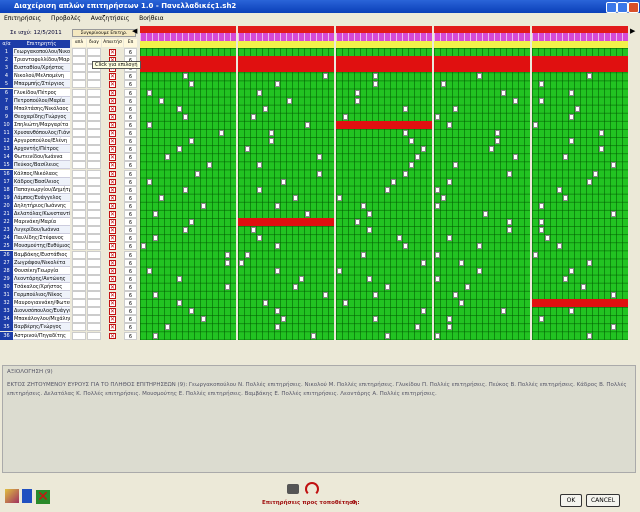 This screenshot has height=512, width=640. Describe the element at coordinates (12, 496) in the screenshot. I see `tool-icon` at that location.